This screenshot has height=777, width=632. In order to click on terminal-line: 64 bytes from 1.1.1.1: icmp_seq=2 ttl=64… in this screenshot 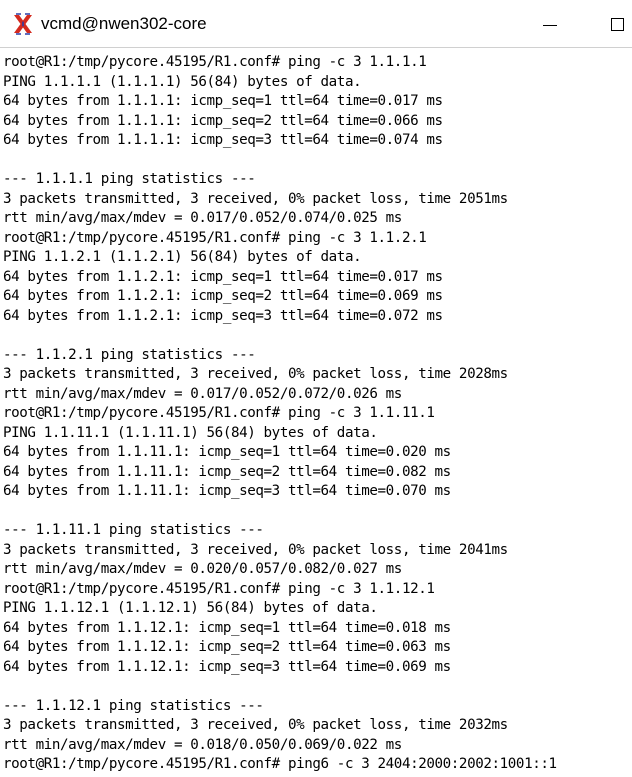, I will do `click(223, 120)`.